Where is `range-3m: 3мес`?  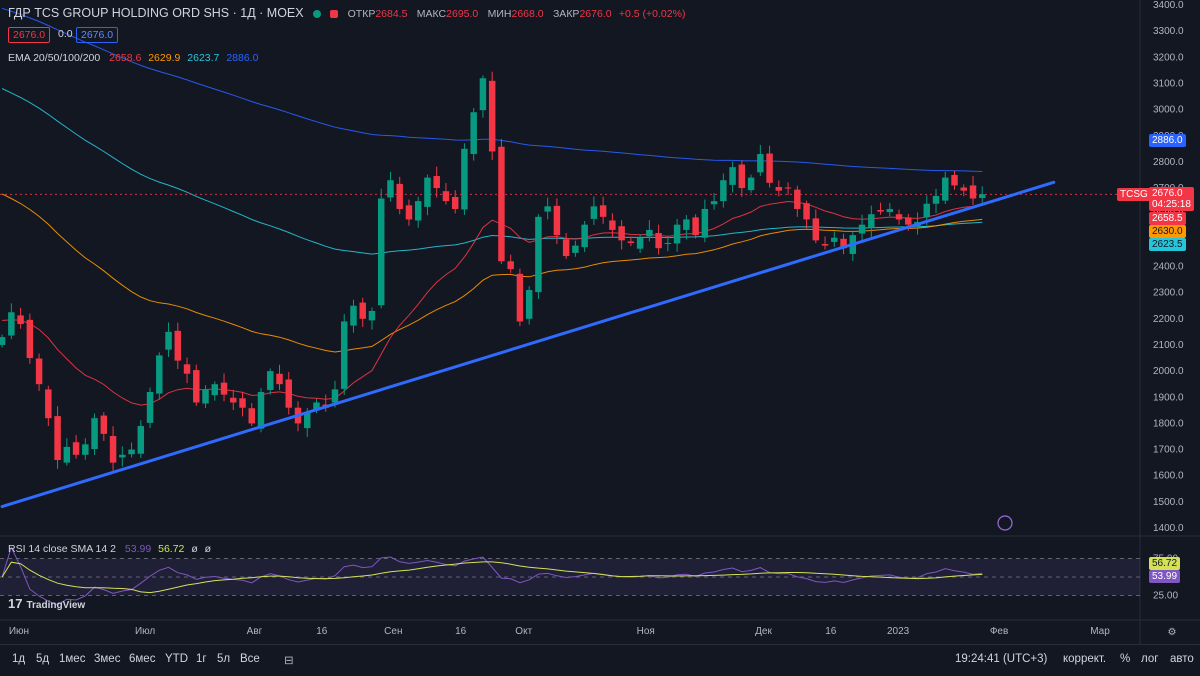 range-3m: 3мес is located at coordinates (107, 659).